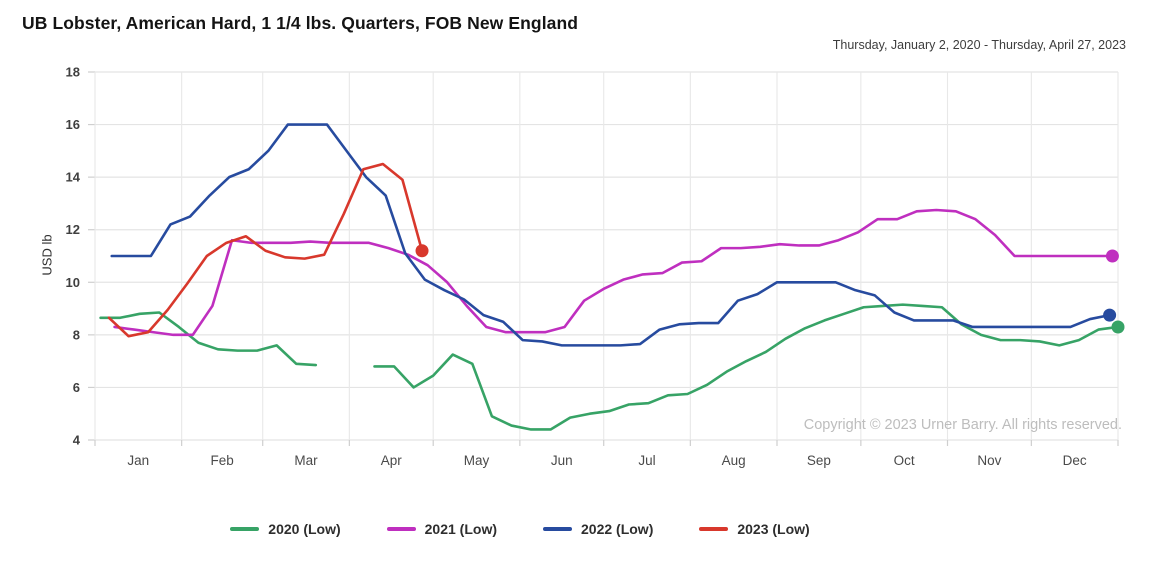 Image resolution: width=1160 pixels, height=576 pixels. Describe the element at coordinates (773, 529) in the screenshot. I see `legend-label: 2023 (Low)` at that location.